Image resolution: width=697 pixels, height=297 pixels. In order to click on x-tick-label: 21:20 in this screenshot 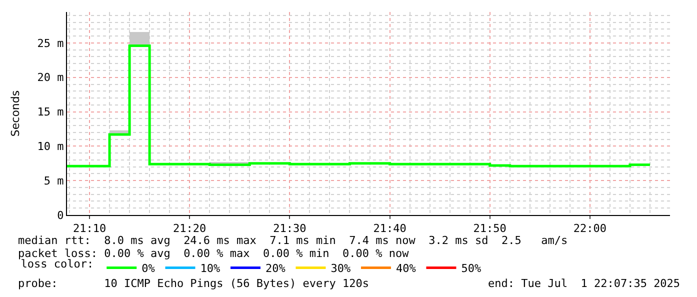, I will do `click(189, 229)`.